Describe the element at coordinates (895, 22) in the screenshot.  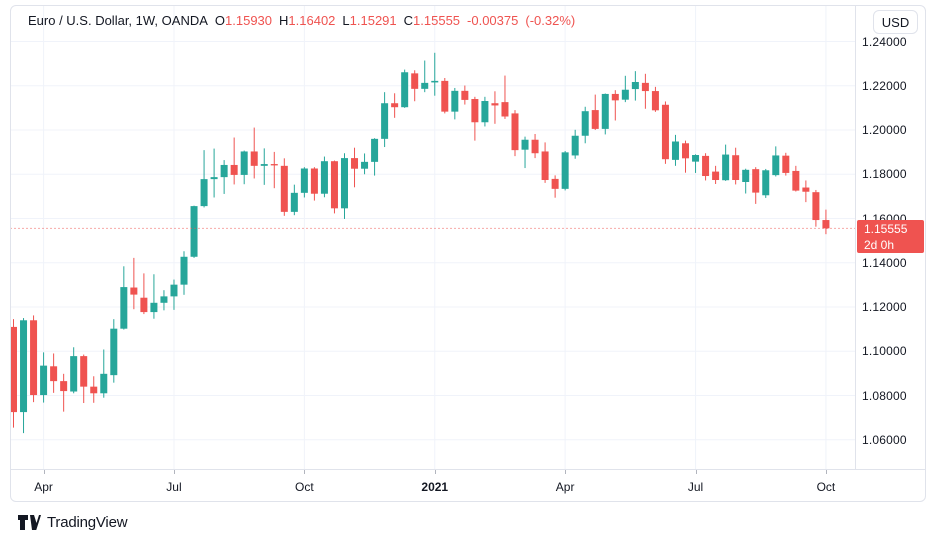
I see `currency-toggle-button: USD` at that location.